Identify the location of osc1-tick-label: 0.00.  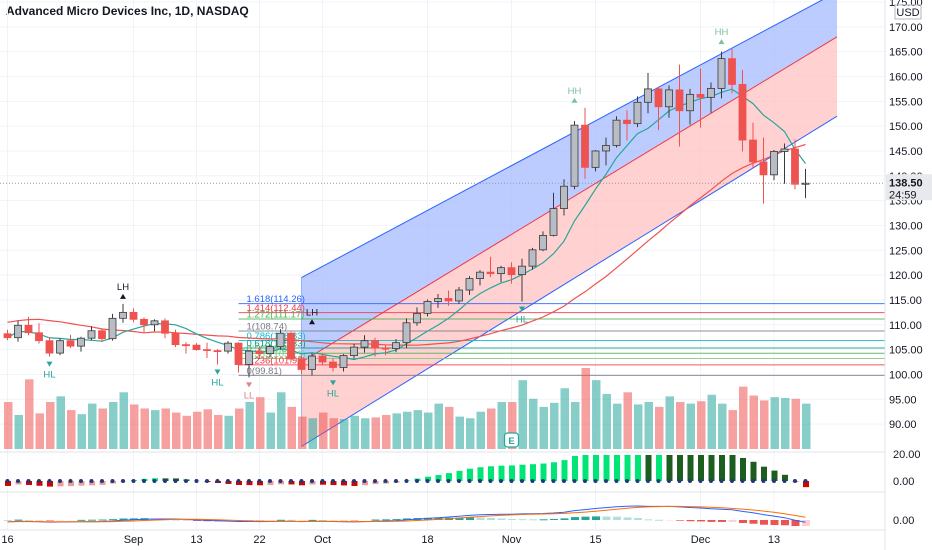
(903, 482).